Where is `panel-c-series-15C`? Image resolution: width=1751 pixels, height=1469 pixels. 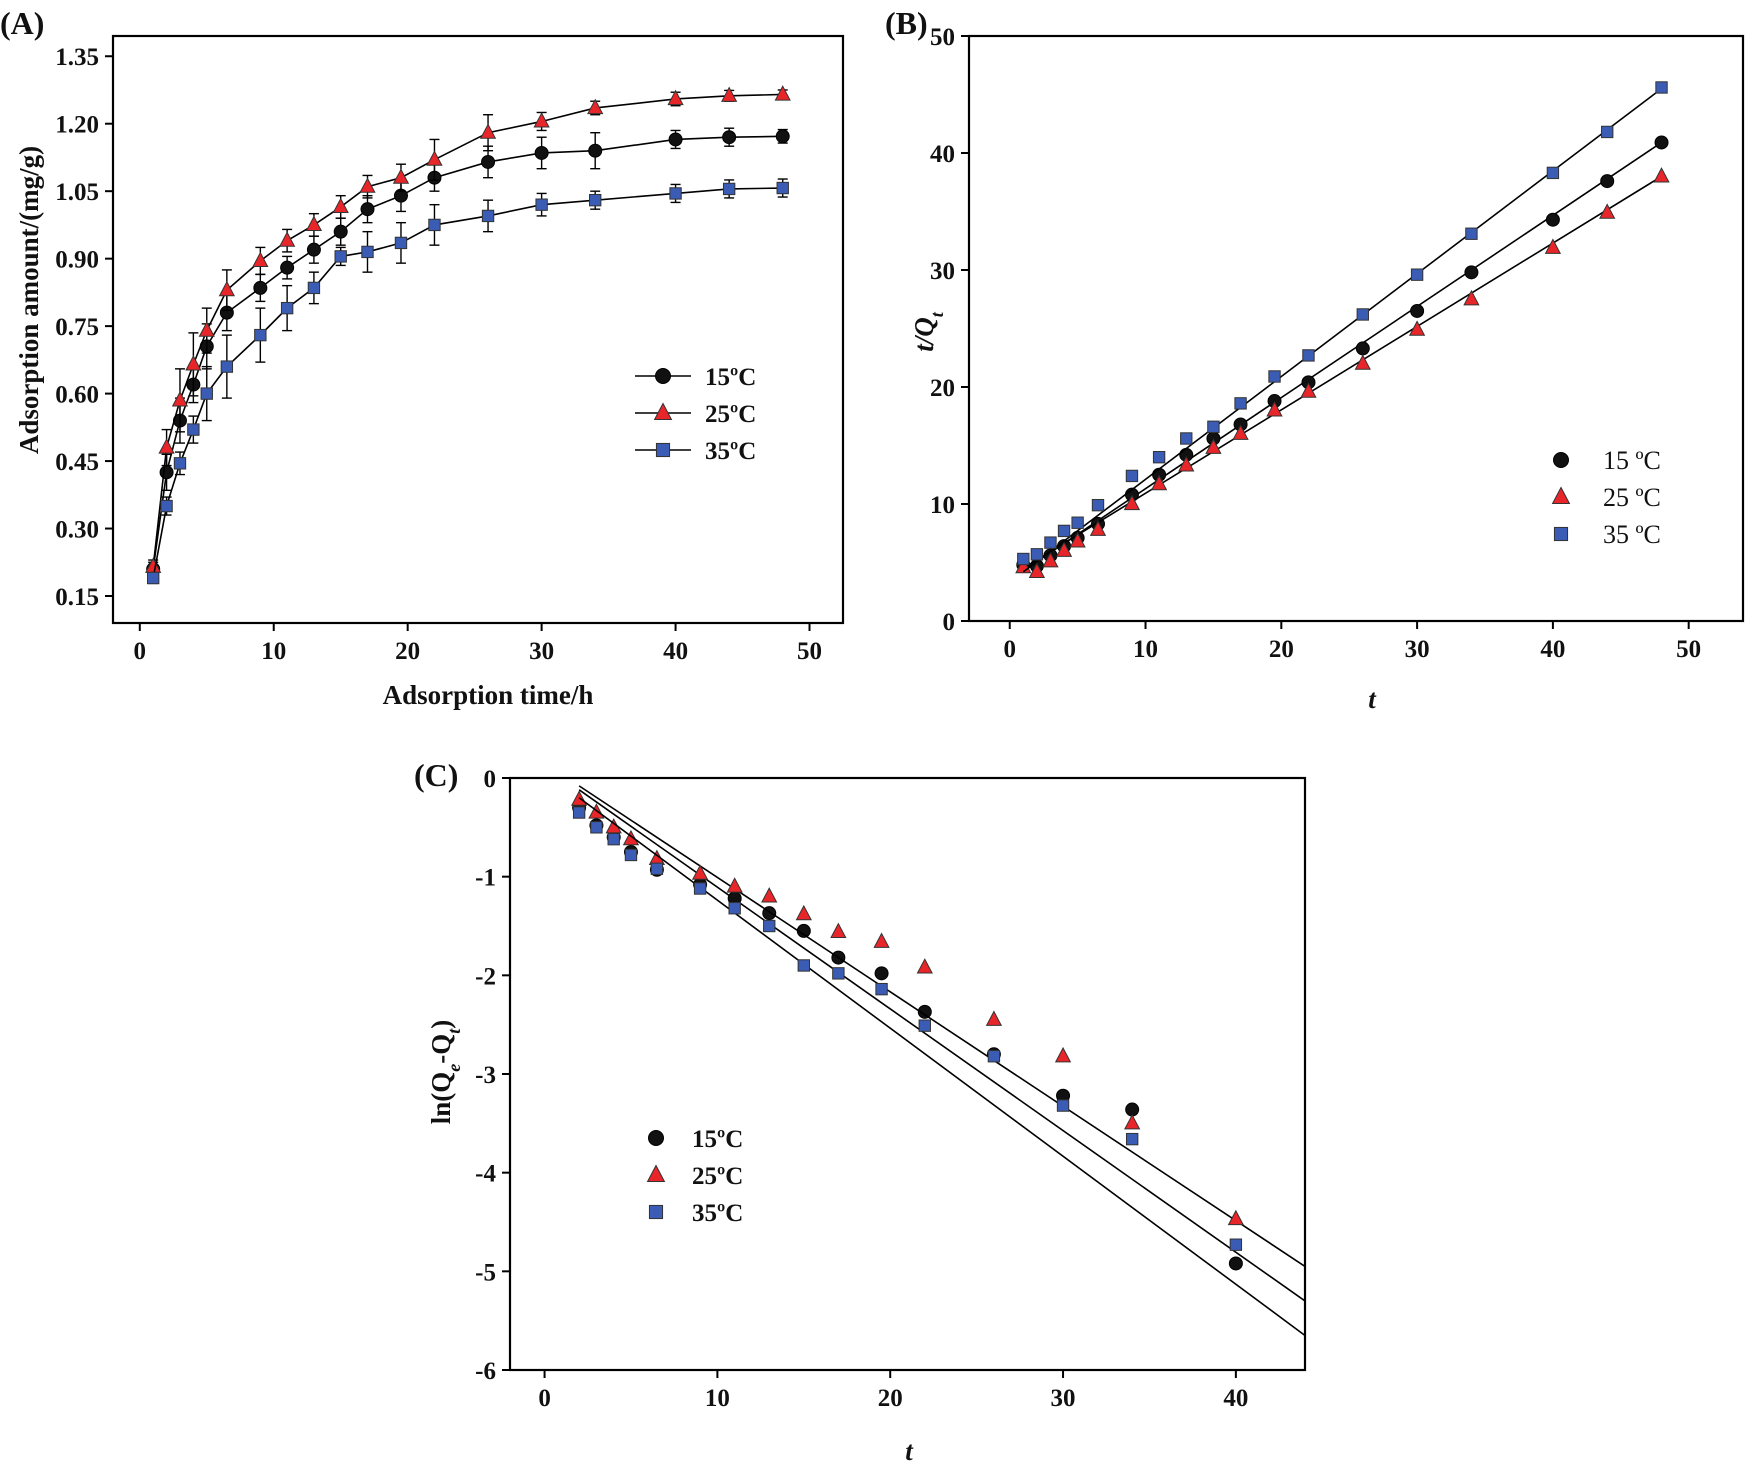
panel-c-series-15C is located at coordinates (939, 1045).